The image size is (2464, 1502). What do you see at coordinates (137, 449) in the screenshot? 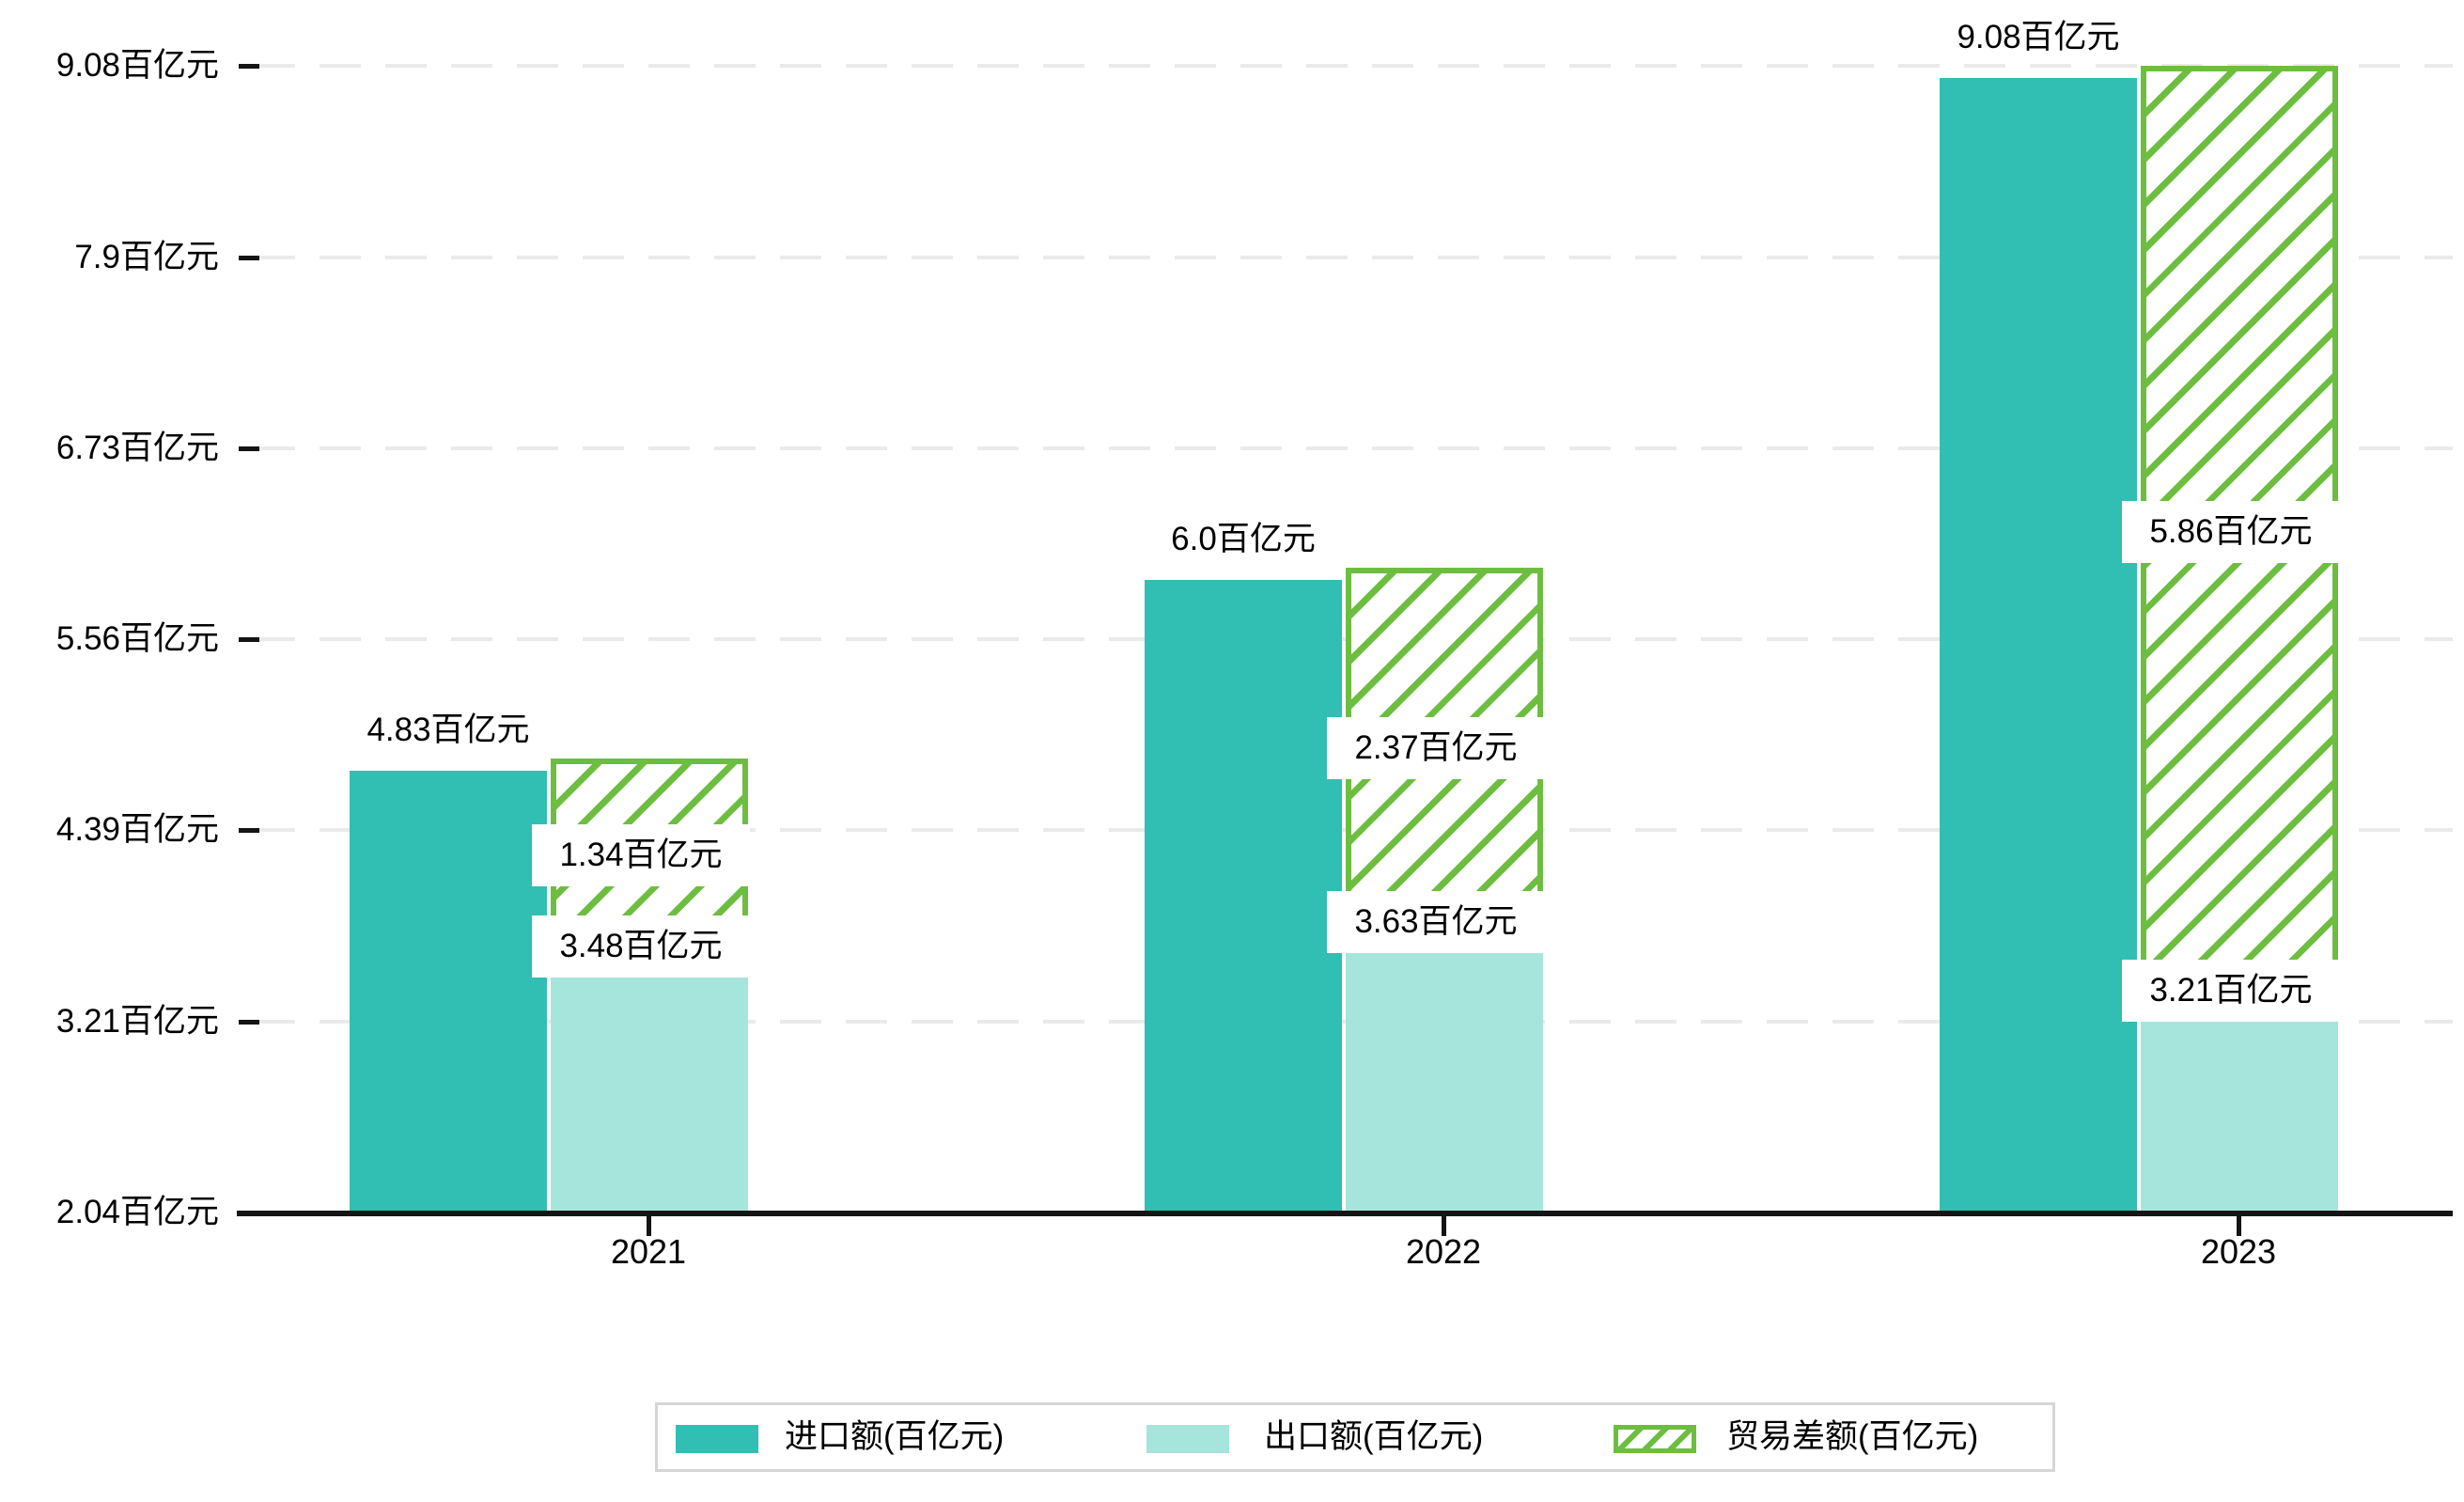
I see `y-tick-label: 6.73百亿元` at bounding box center [137, 449].